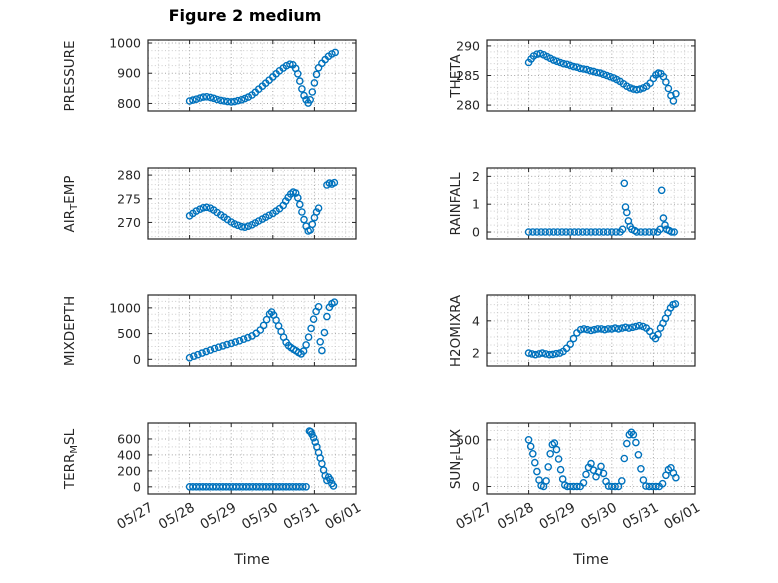 The image size is (778, 583). I want to click on ytick-label: 290, so click(468, 45).